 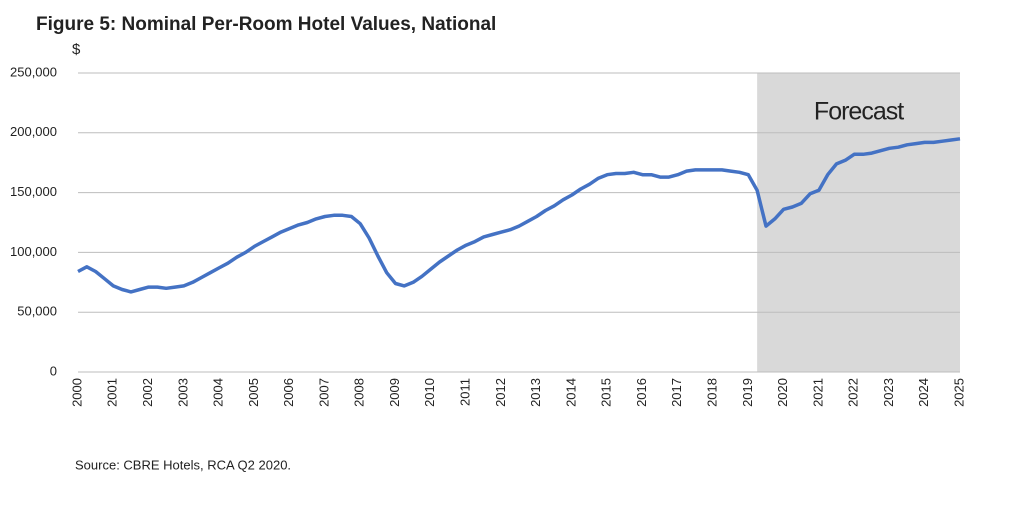 What do you see at coordinates (923, 392) in the screenshot?
I see `x-tick-label: 2024` at bounding box center [923, 392].